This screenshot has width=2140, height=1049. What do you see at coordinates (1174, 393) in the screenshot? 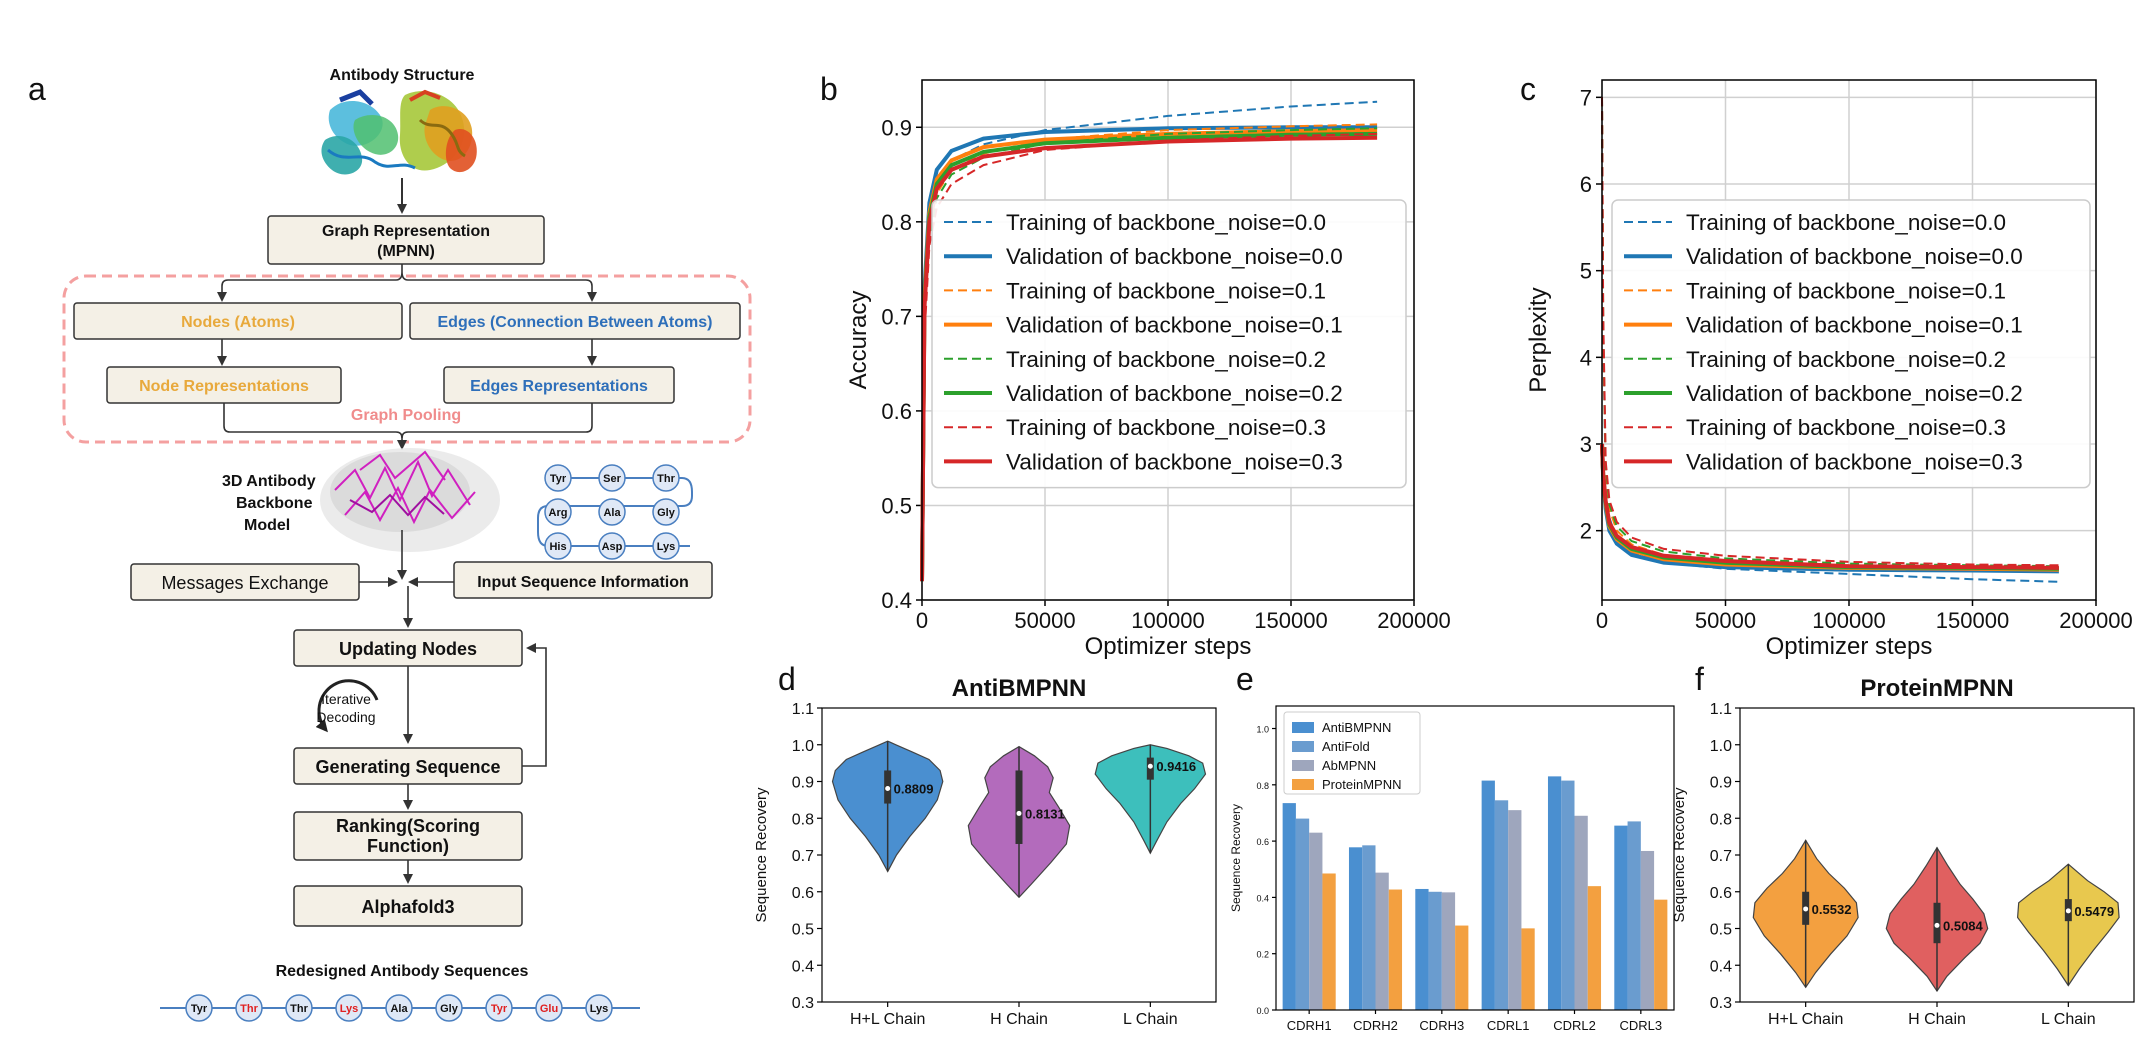
I see `legend-entry: Validation of backbone_noise=0.2` at bounding box center [1174, 393].